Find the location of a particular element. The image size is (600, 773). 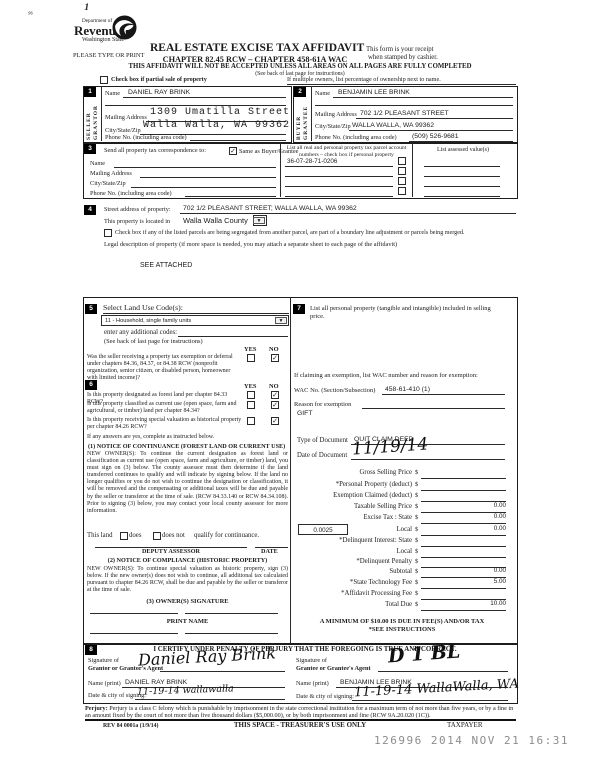

grantee-signature-line is located at coordinates (443, 668).